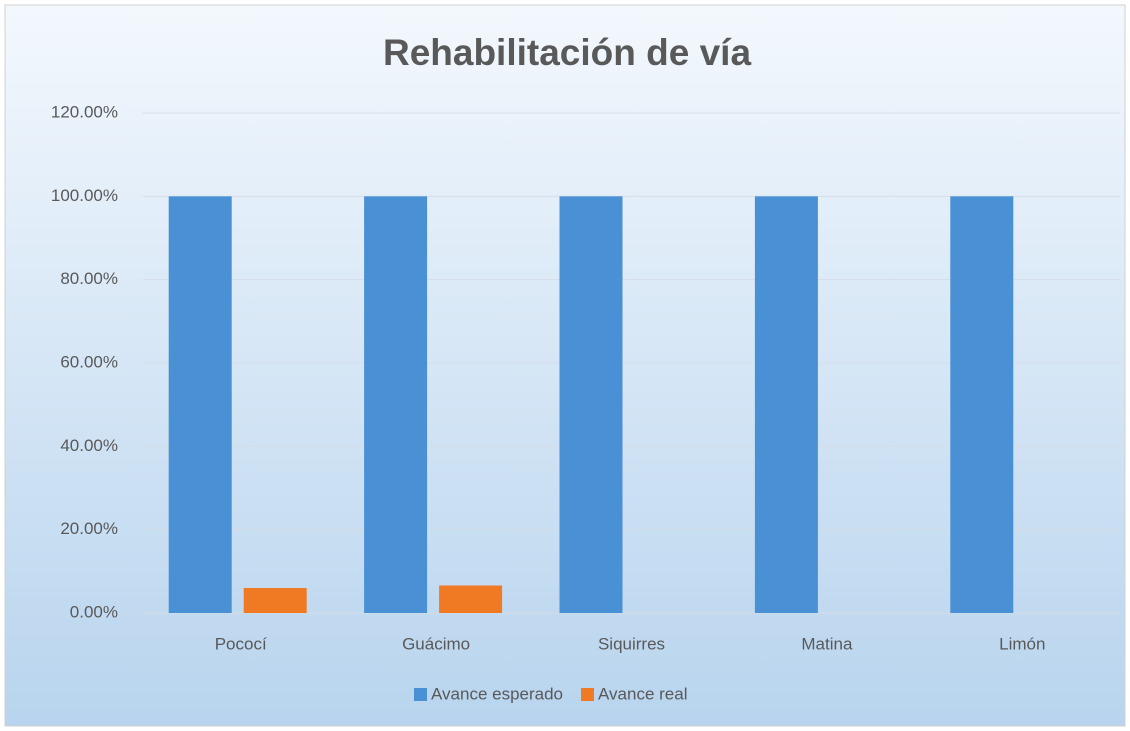 This screenshot has width=1130, height=731. I want to click on x-tick-label: Pococí, so click(241, 643).